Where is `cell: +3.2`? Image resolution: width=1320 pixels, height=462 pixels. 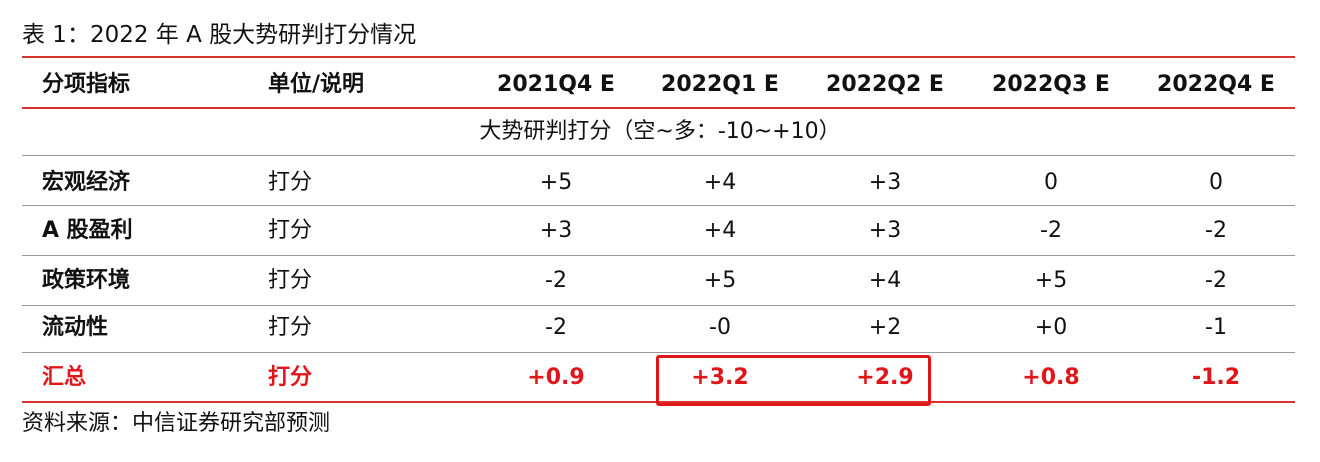
cell: +3.2 is located at coordinates (720, 377).